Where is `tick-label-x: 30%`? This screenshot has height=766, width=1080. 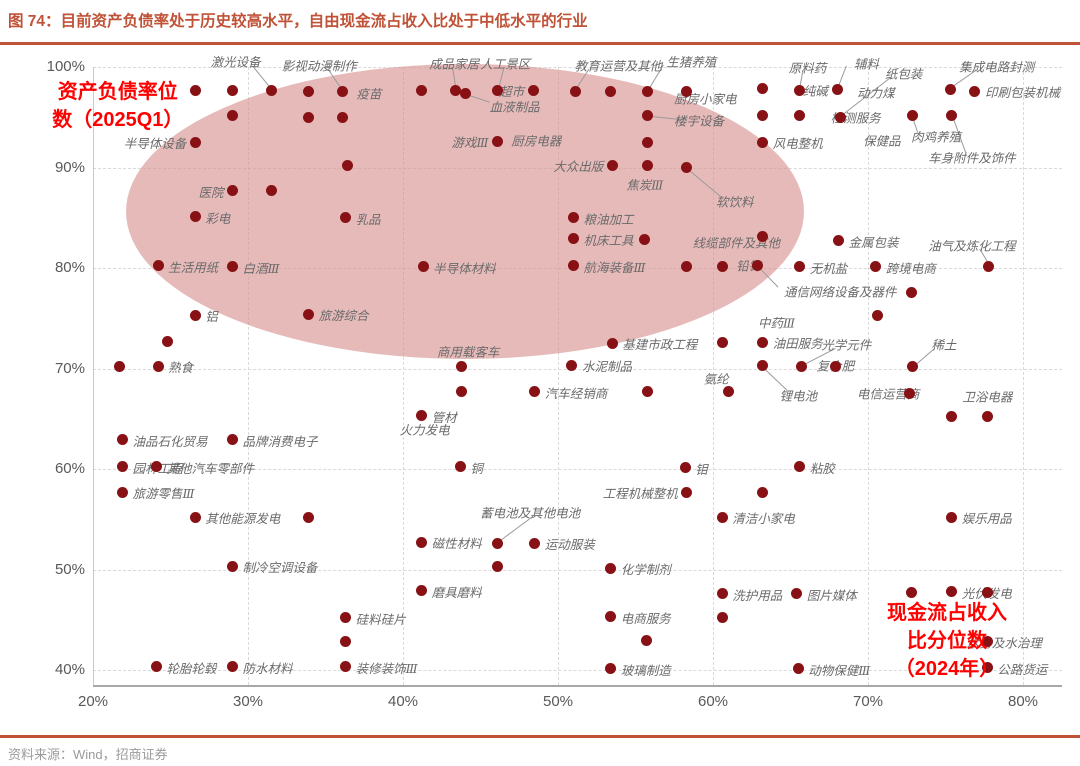 tick-label-x: 30% is located at coordinates (248, 701).